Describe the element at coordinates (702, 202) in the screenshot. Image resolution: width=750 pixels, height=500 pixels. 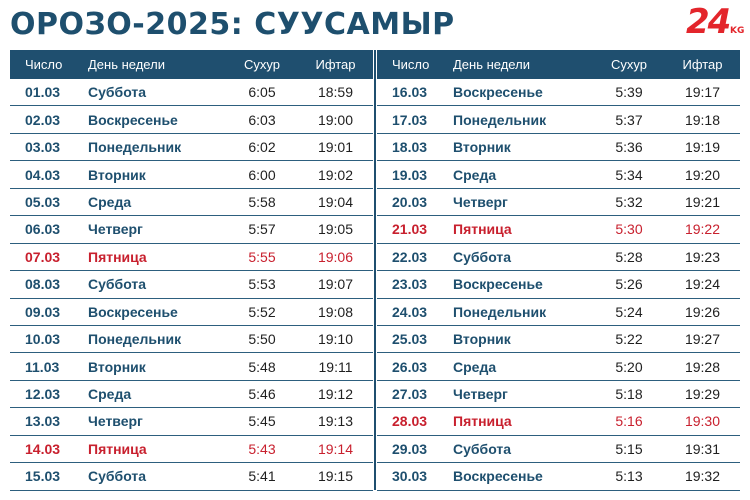
I see `cell-iftar: 19:21` at that location.